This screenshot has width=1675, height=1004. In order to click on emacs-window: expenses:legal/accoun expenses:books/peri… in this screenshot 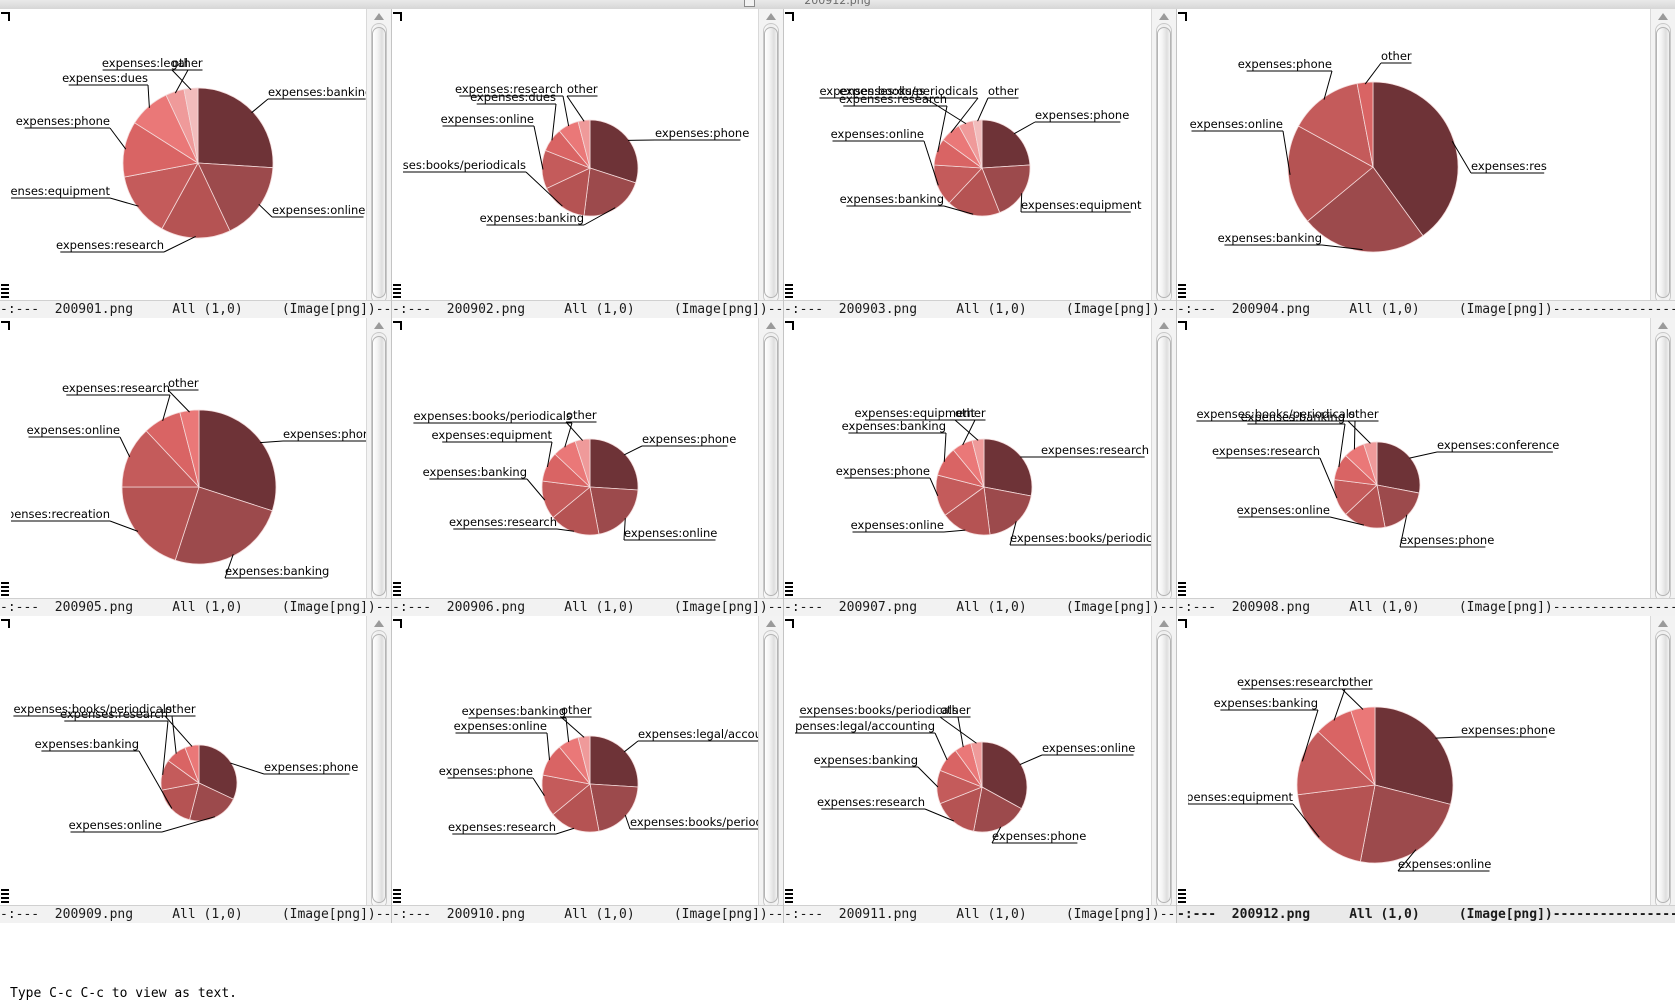, I will do `click(587, 769)`.